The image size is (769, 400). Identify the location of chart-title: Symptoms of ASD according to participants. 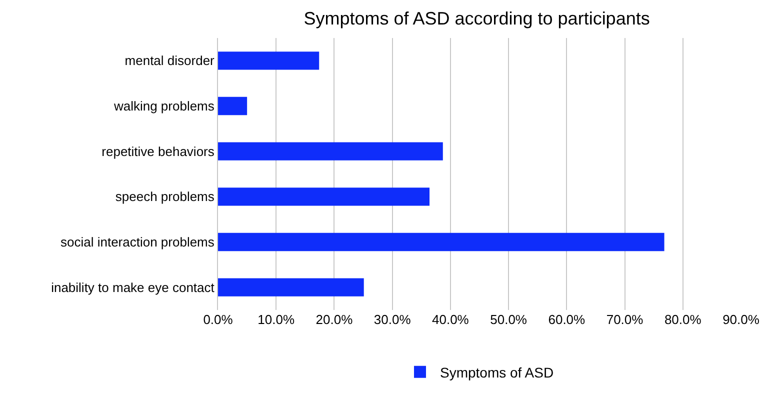
(477, 18).